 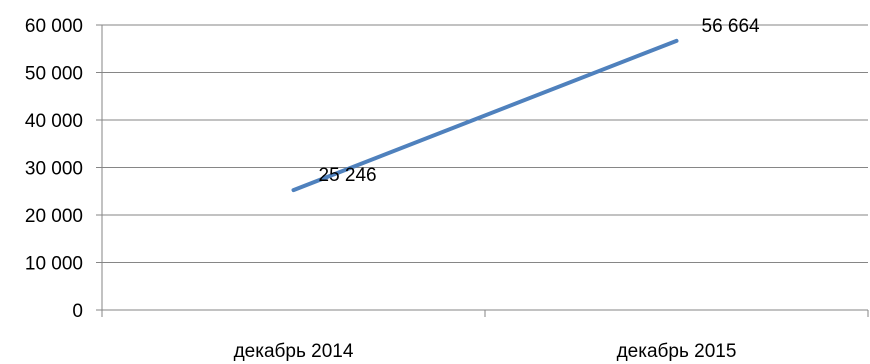 I want to click on y-tick-label: 20 000, so click(x=54, y=216).